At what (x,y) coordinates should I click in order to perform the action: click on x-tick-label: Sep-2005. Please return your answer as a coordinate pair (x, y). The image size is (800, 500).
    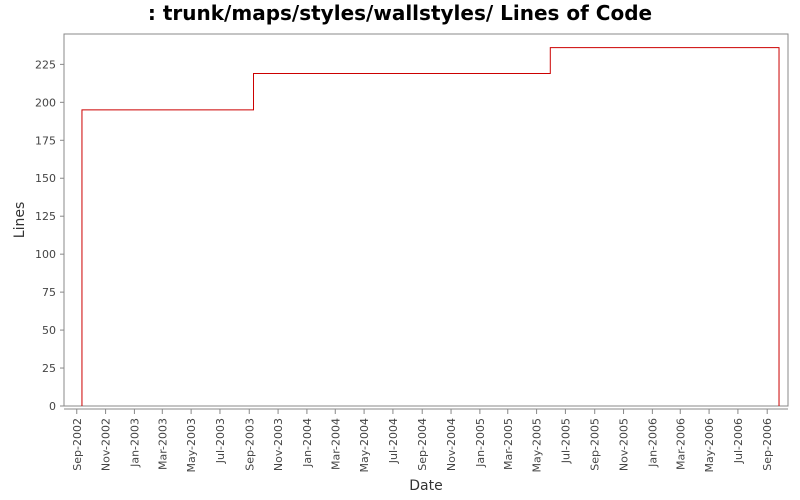
    Looking at the image, I should click on (595, 444).